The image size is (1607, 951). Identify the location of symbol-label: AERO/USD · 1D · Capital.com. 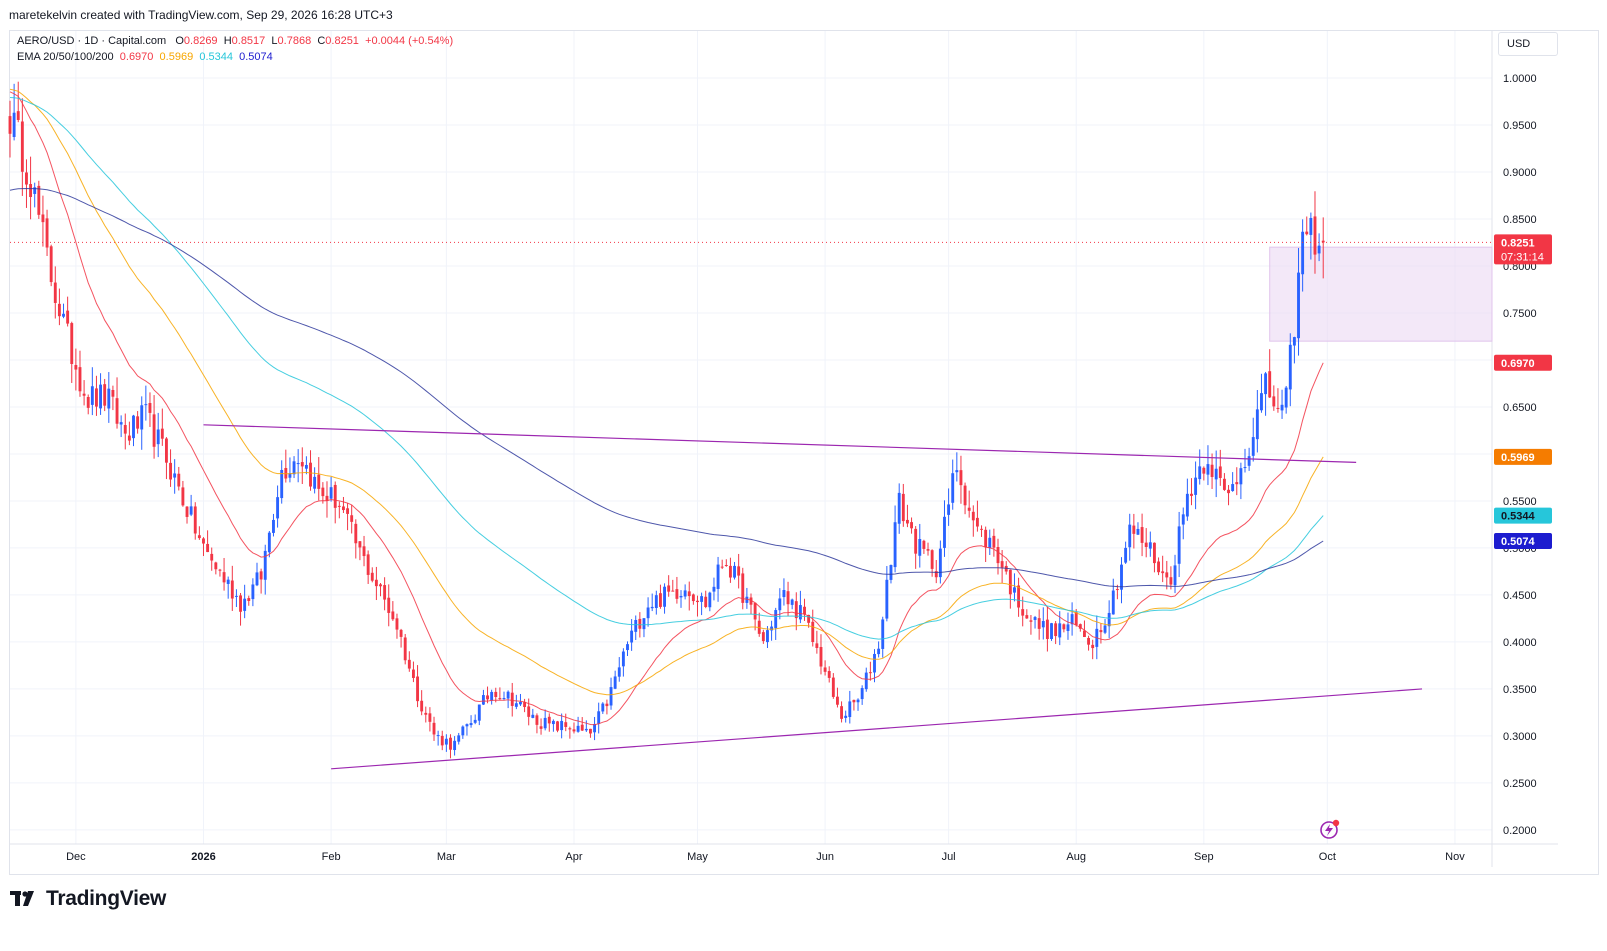
(92, 41).